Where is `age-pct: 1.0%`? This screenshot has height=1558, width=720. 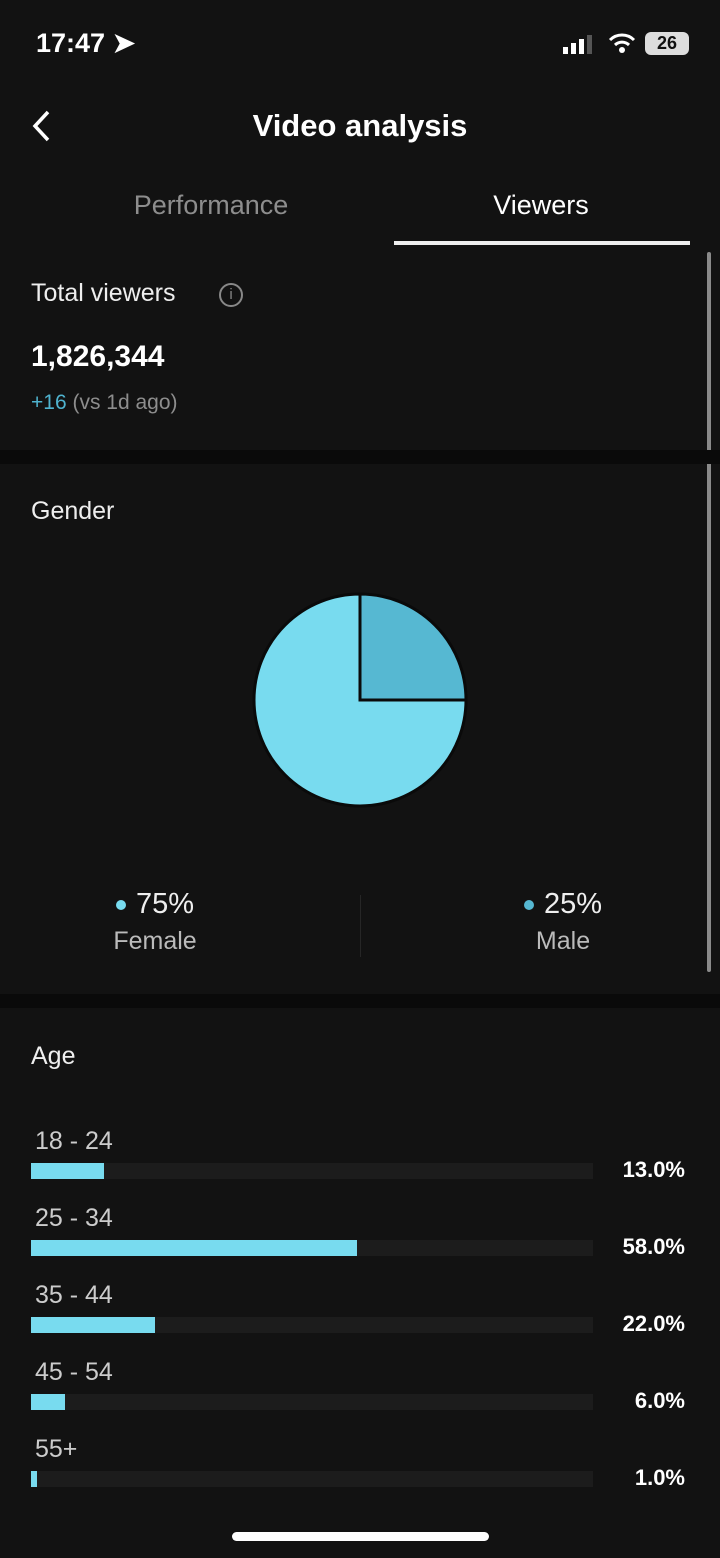 age-pct: 1.0% is located at coordinates (659, 1477).